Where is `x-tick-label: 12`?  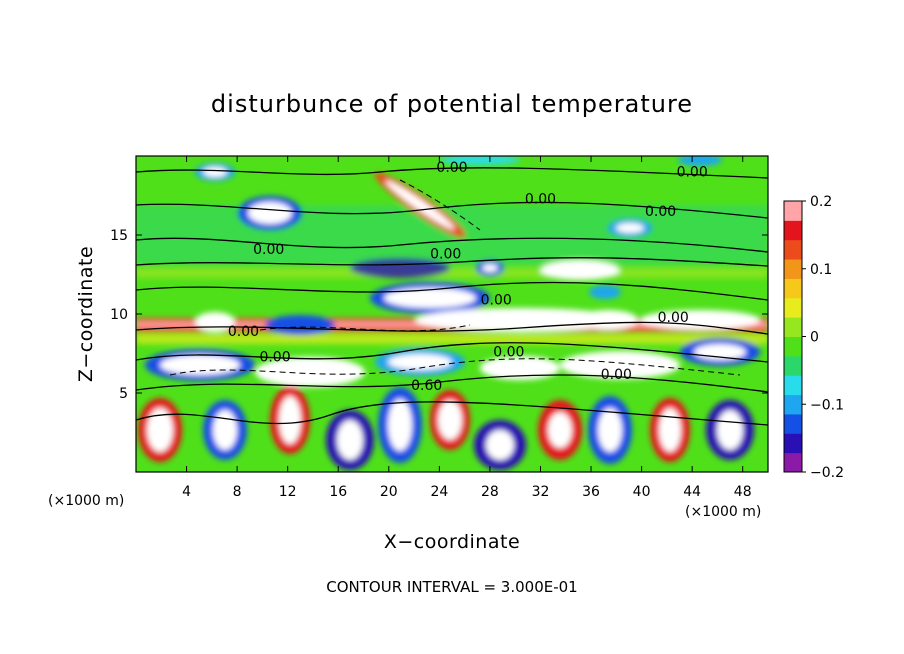
x-tick-label: 12 is located at coordinates (288, 492).